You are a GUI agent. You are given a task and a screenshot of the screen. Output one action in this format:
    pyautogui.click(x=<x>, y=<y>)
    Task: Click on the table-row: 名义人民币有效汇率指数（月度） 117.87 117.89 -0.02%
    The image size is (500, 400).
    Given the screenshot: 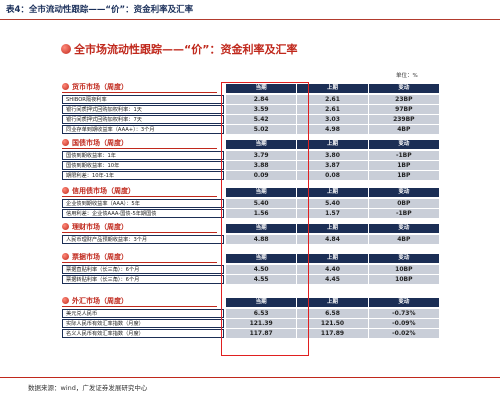 What is the action you would take?
    pyautogui.click(x=251, y=333)
    